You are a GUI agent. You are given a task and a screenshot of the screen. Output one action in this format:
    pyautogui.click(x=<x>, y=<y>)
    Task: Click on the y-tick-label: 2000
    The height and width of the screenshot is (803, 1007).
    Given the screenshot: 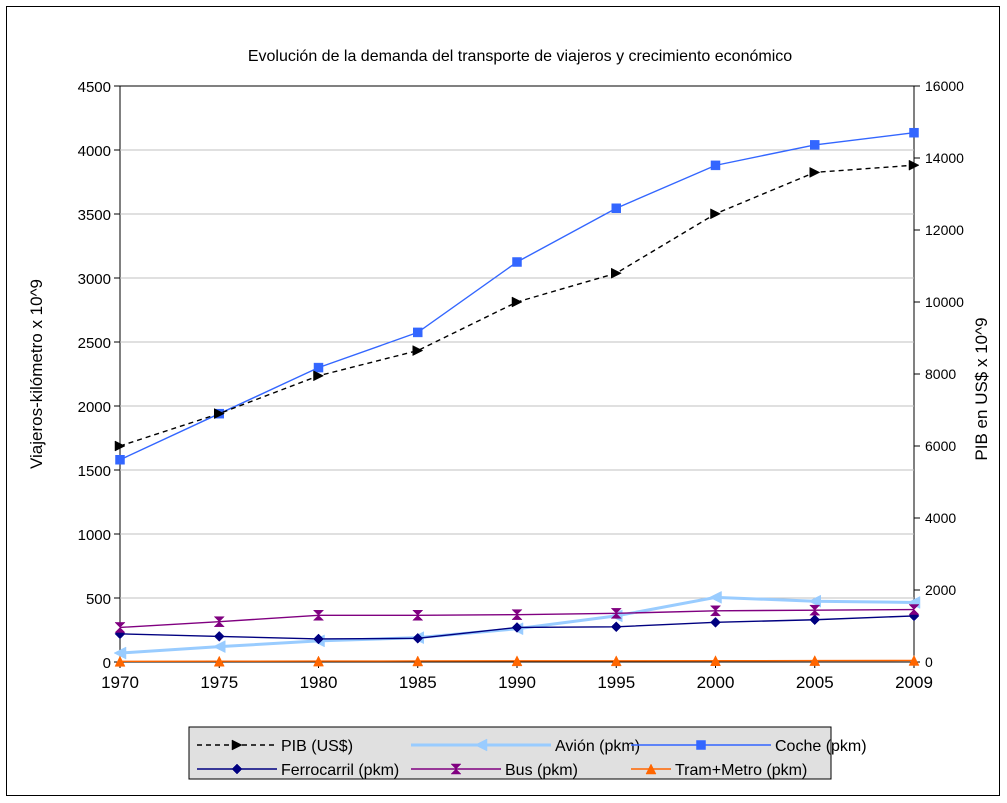 What is the action you would take?
    pyautogui.click(x=94, y=407)
    